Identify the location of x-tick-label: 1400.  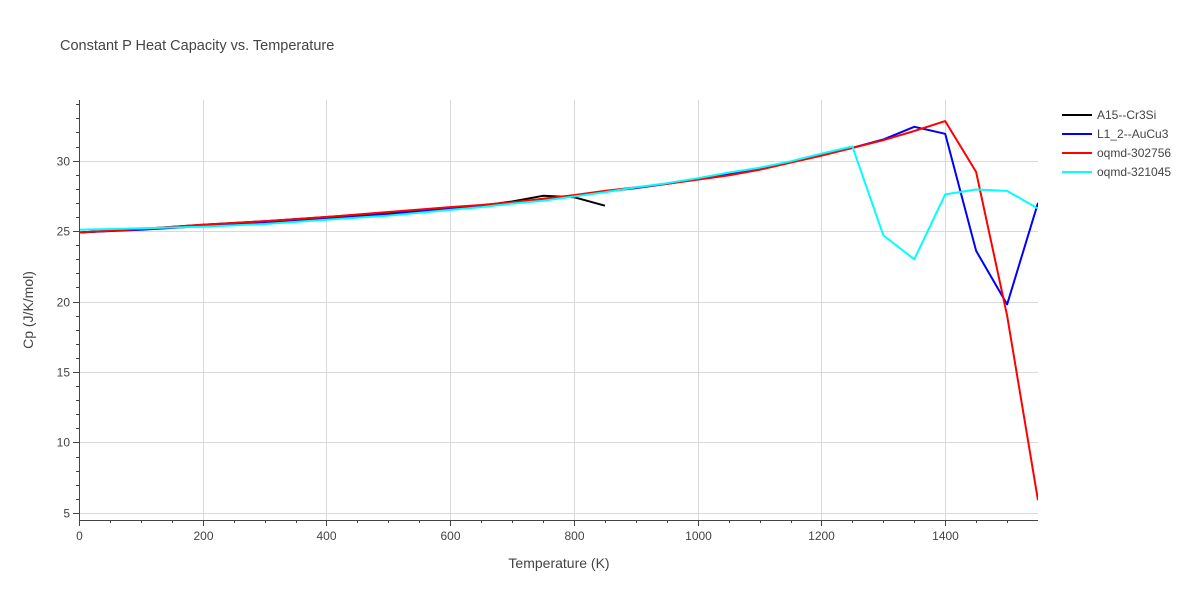
(945, 536).